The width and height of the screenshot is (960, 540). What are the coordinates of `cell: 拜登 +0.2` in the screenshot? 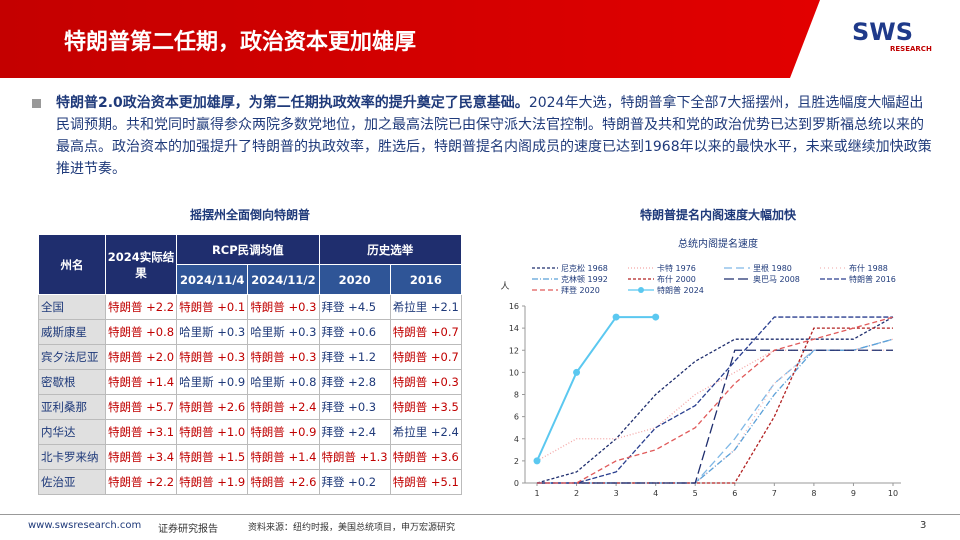 It's located at (354, 482).